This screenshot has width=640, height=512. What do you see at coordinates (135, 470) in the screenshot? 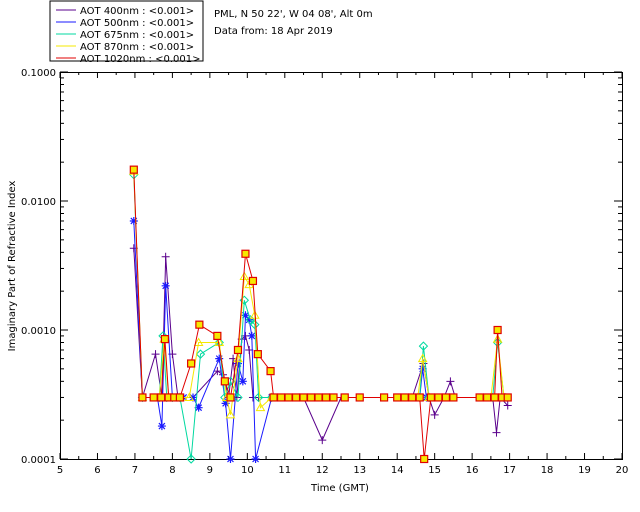
I see `x-tick-label: 7` at bounding box center [135, 470].